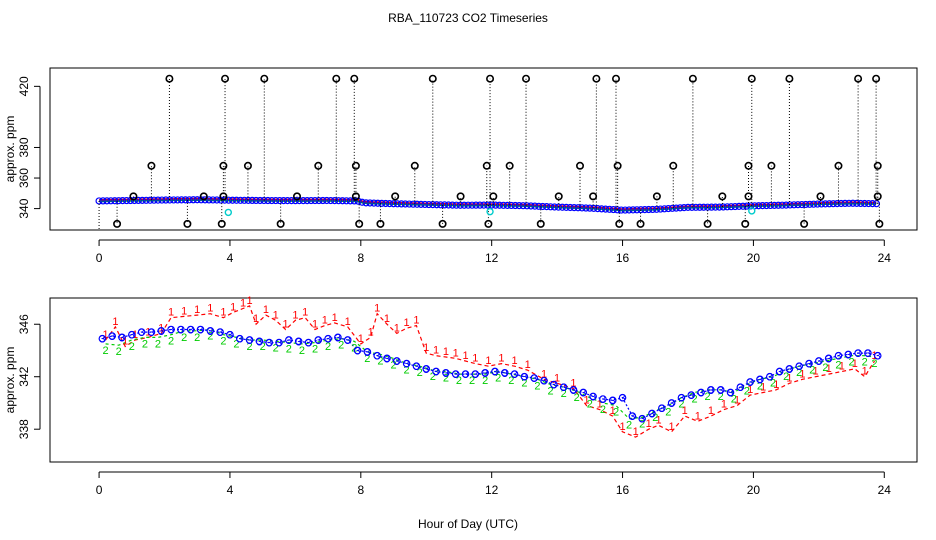  I want to click on y-tick-label: 380, so click(24, 147).